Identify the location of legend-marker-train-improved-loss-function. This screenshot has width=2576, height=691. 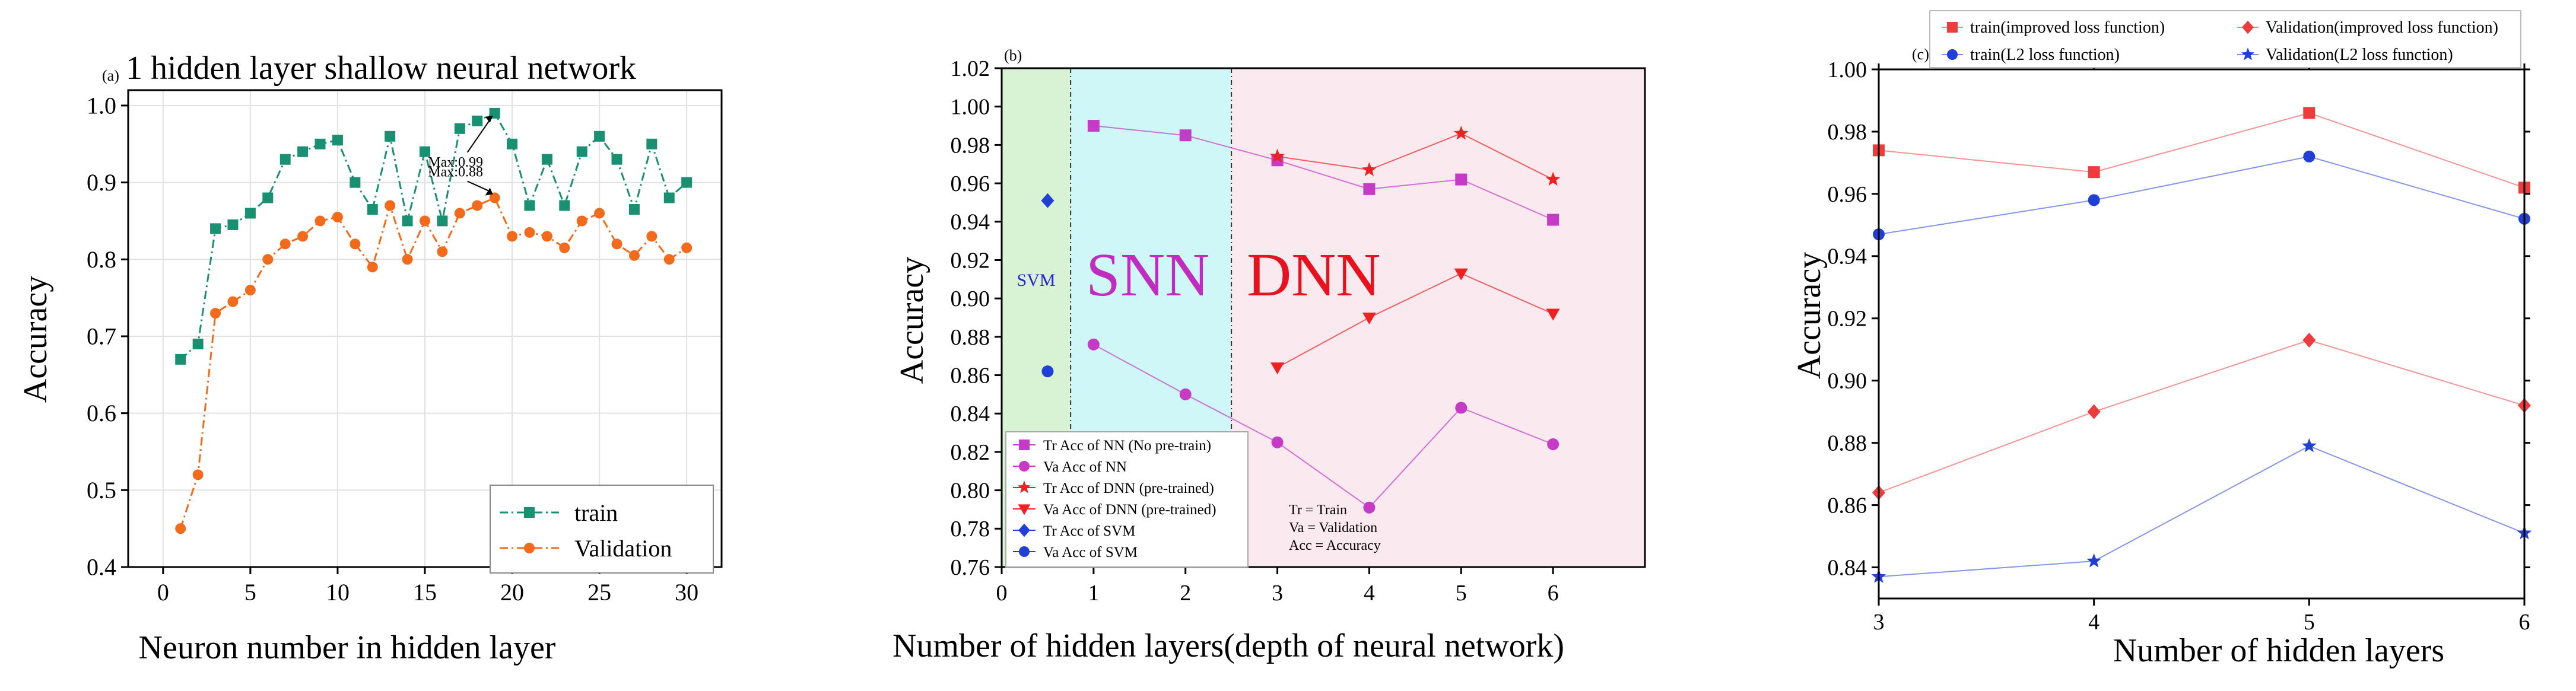
(1952, 27).